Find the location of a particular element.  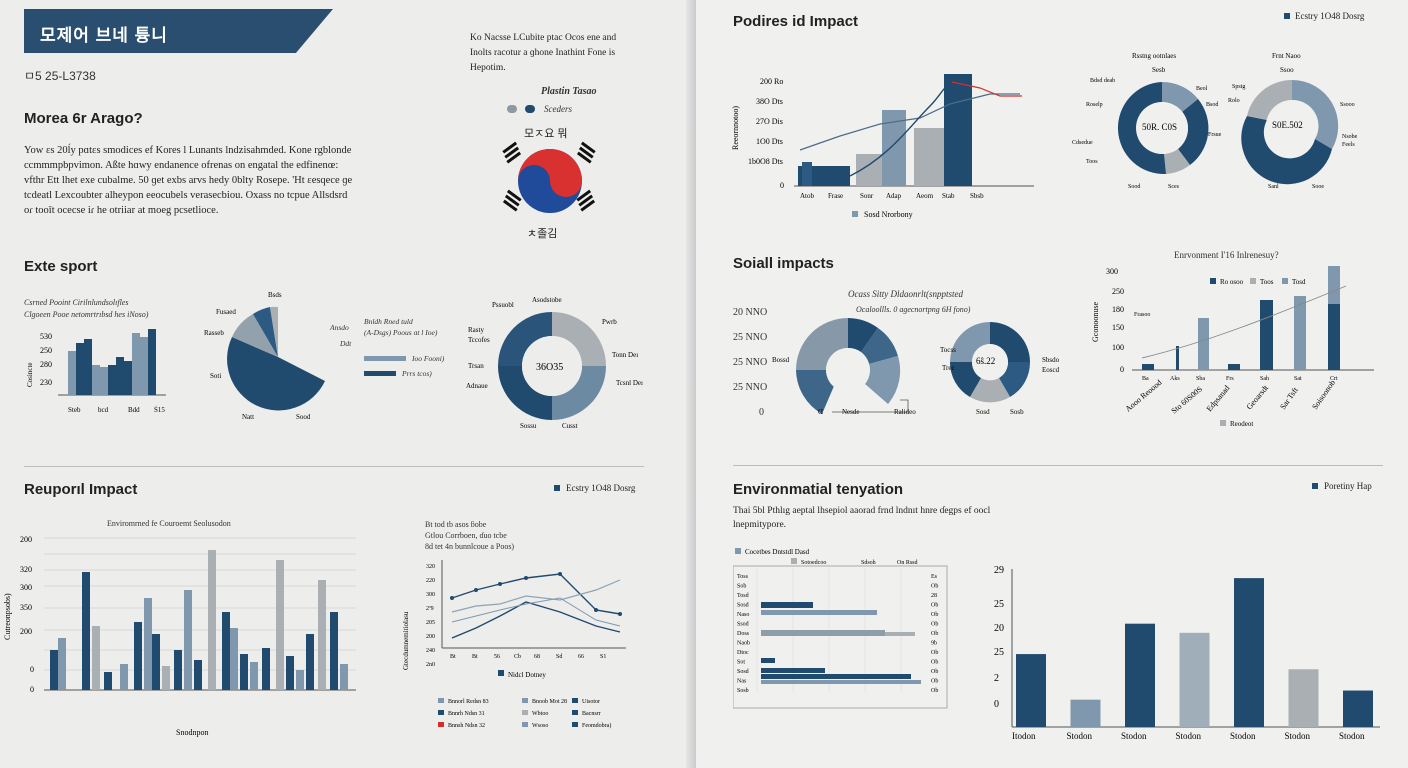

donut-label: Feels is located at coordinates (1348, 145).